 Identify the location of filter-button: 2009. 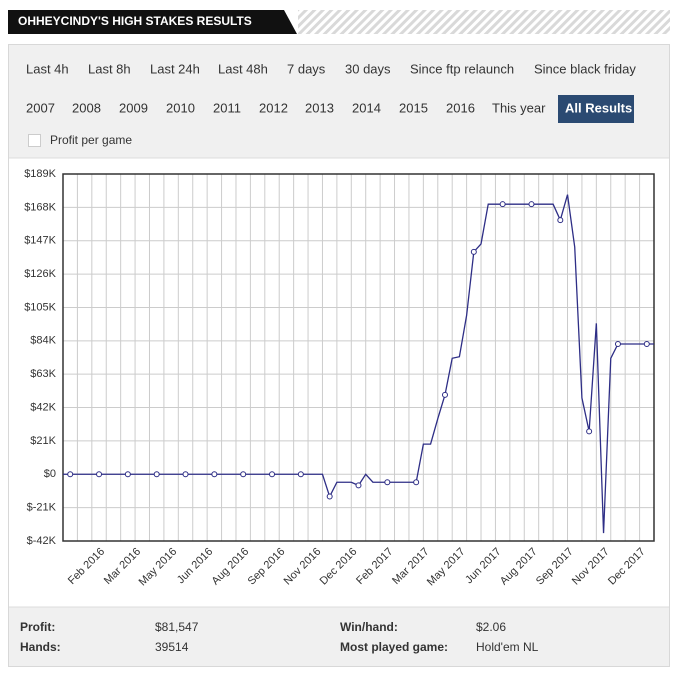
(133, 107).